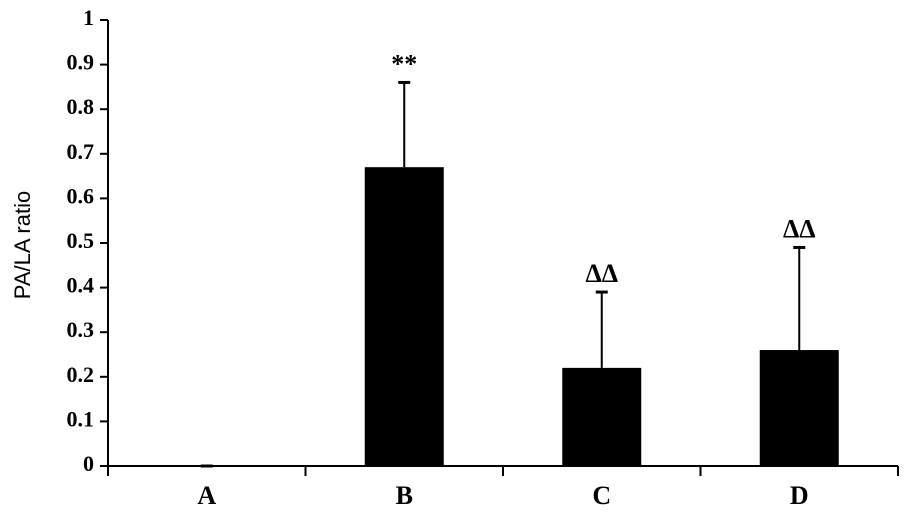  Describe the element at coordinates (88, 463) in the screenshot. I see `y-tick-label: 0` at that location.